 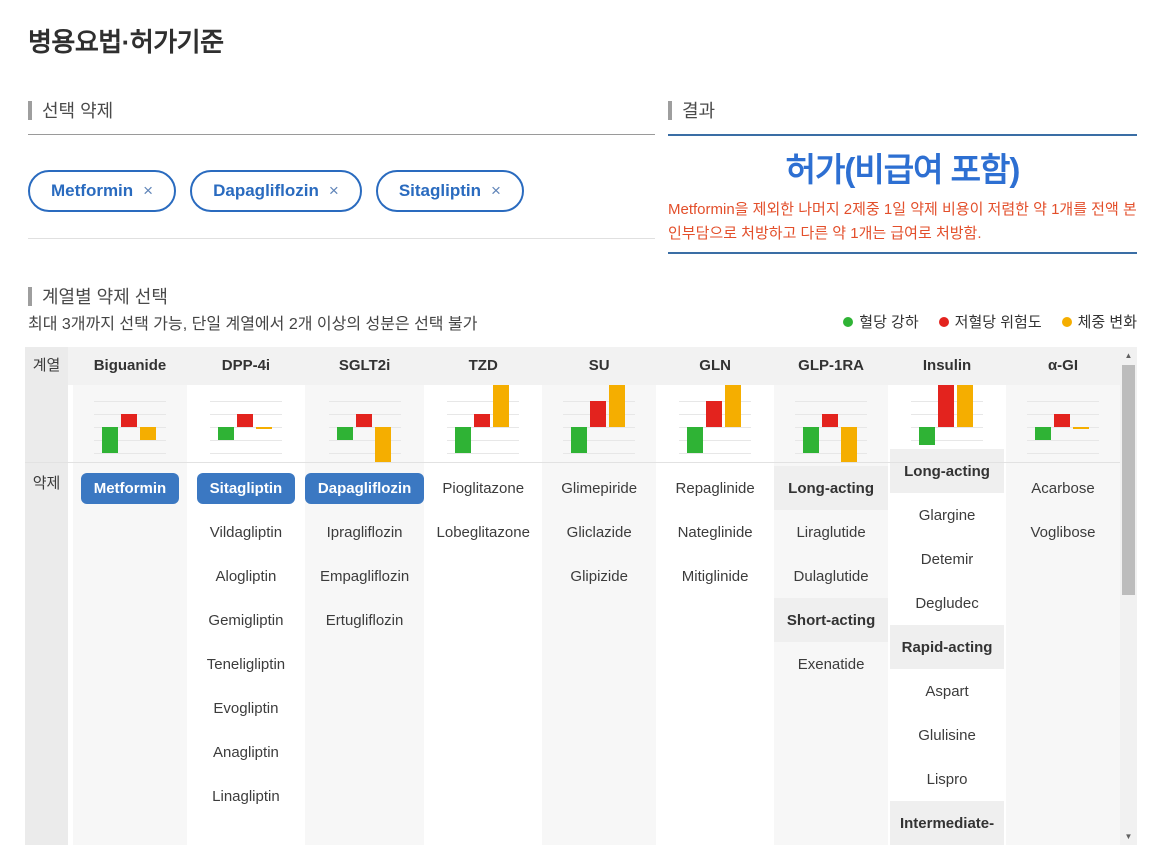 What do you see at coordinates (266, 190) in the screenshot?
I see `chip-label: Dapagliflozin` at bounding box center [266, 190].